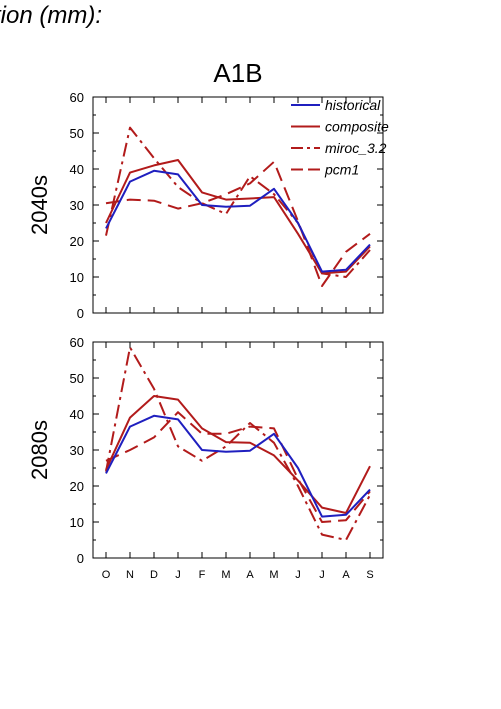 This screenshot has height=709, width=501. Describe the element at coordinates (369, 575) in the screenshot. I see `x-tick-label: S` at that location.